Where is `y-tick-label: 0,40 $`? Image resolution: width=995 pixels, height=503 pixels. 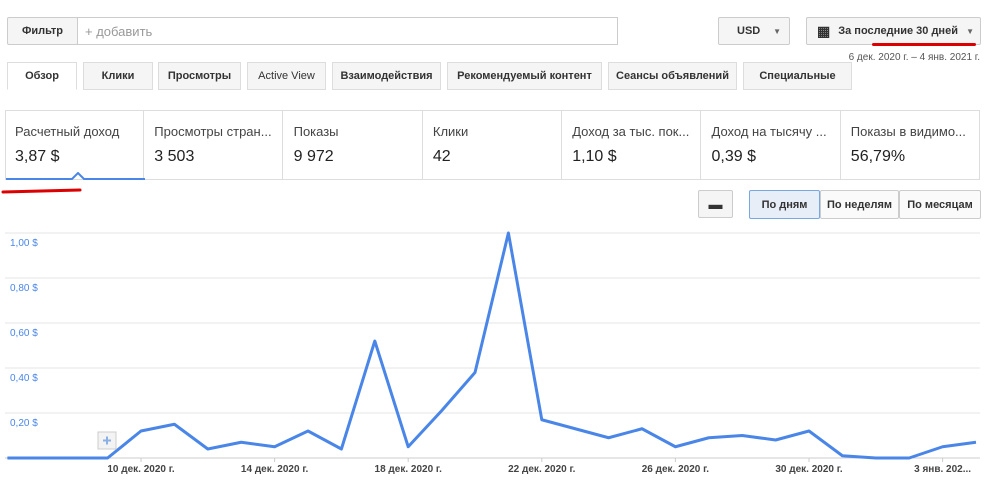
y-tick-label: 0,40 $ is located at coordinates (24, 378).